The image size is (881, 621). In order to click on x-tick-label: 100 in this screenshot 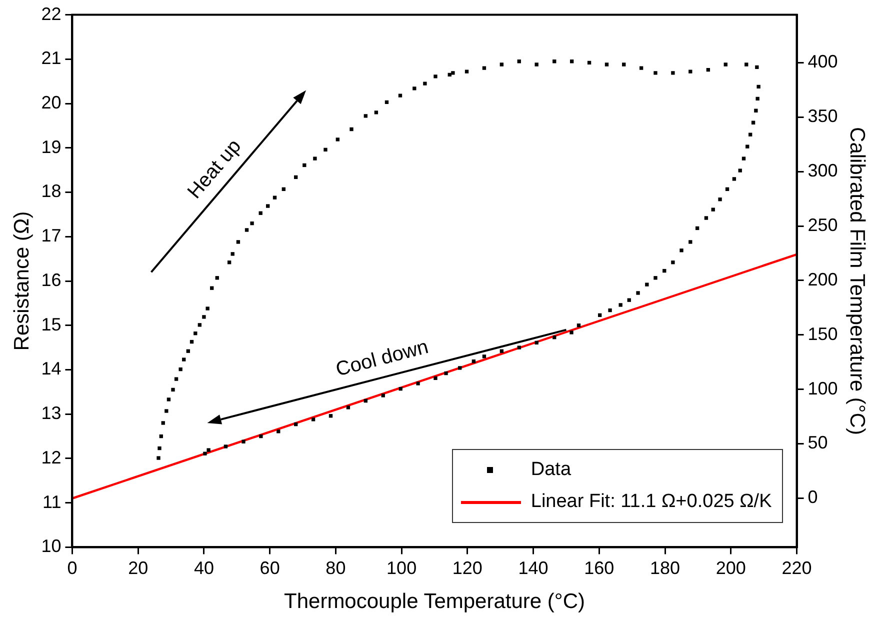, I will do `click(401, 568)`.